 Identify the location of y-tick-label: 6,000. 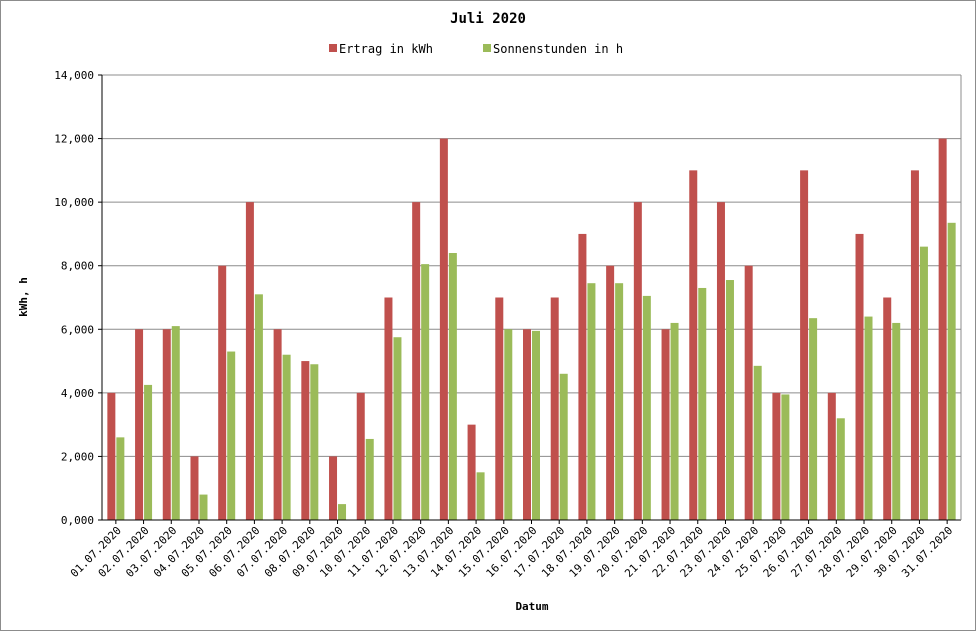
(77, 329).